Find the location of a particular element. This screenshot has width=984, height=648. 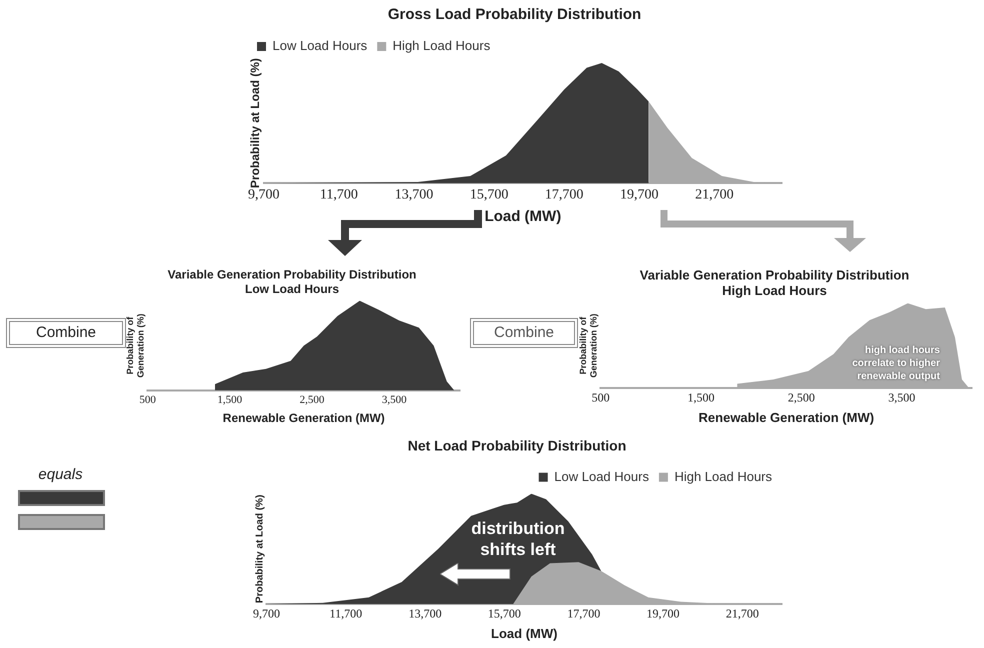

annotation: high load hours correlate to higher renewable output is located at coordinates (895, 363).